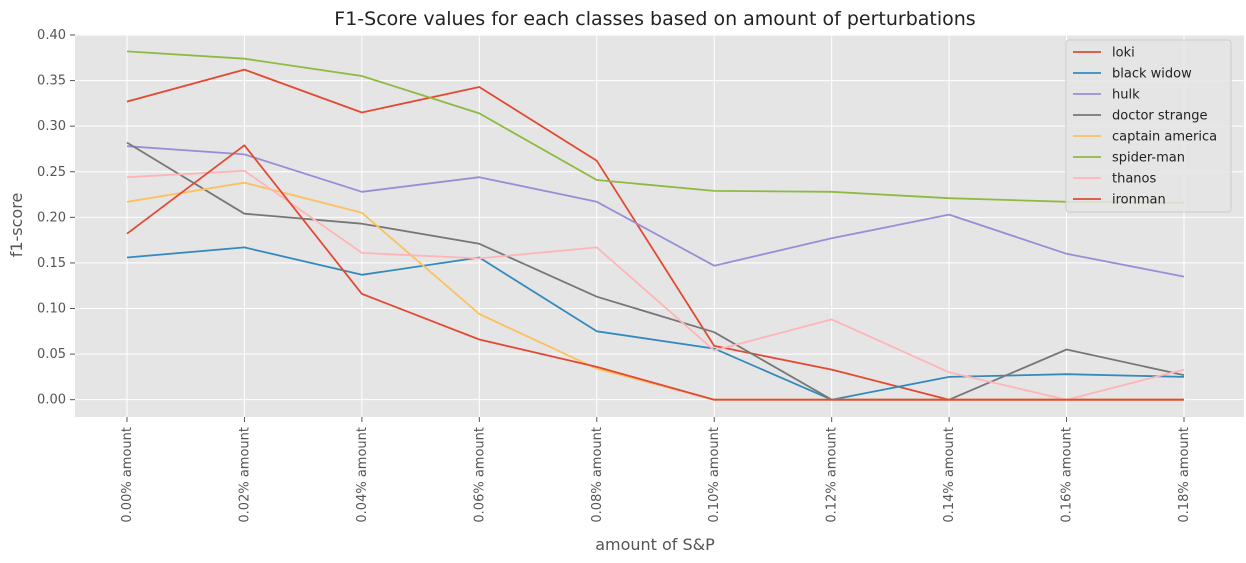 Image resolution: width=1246 pixels, height=563 pixels. Describe the element at coordinates (244, 475) in the screenshot. I see `x-tick-label: 0.02% amount` at that location.